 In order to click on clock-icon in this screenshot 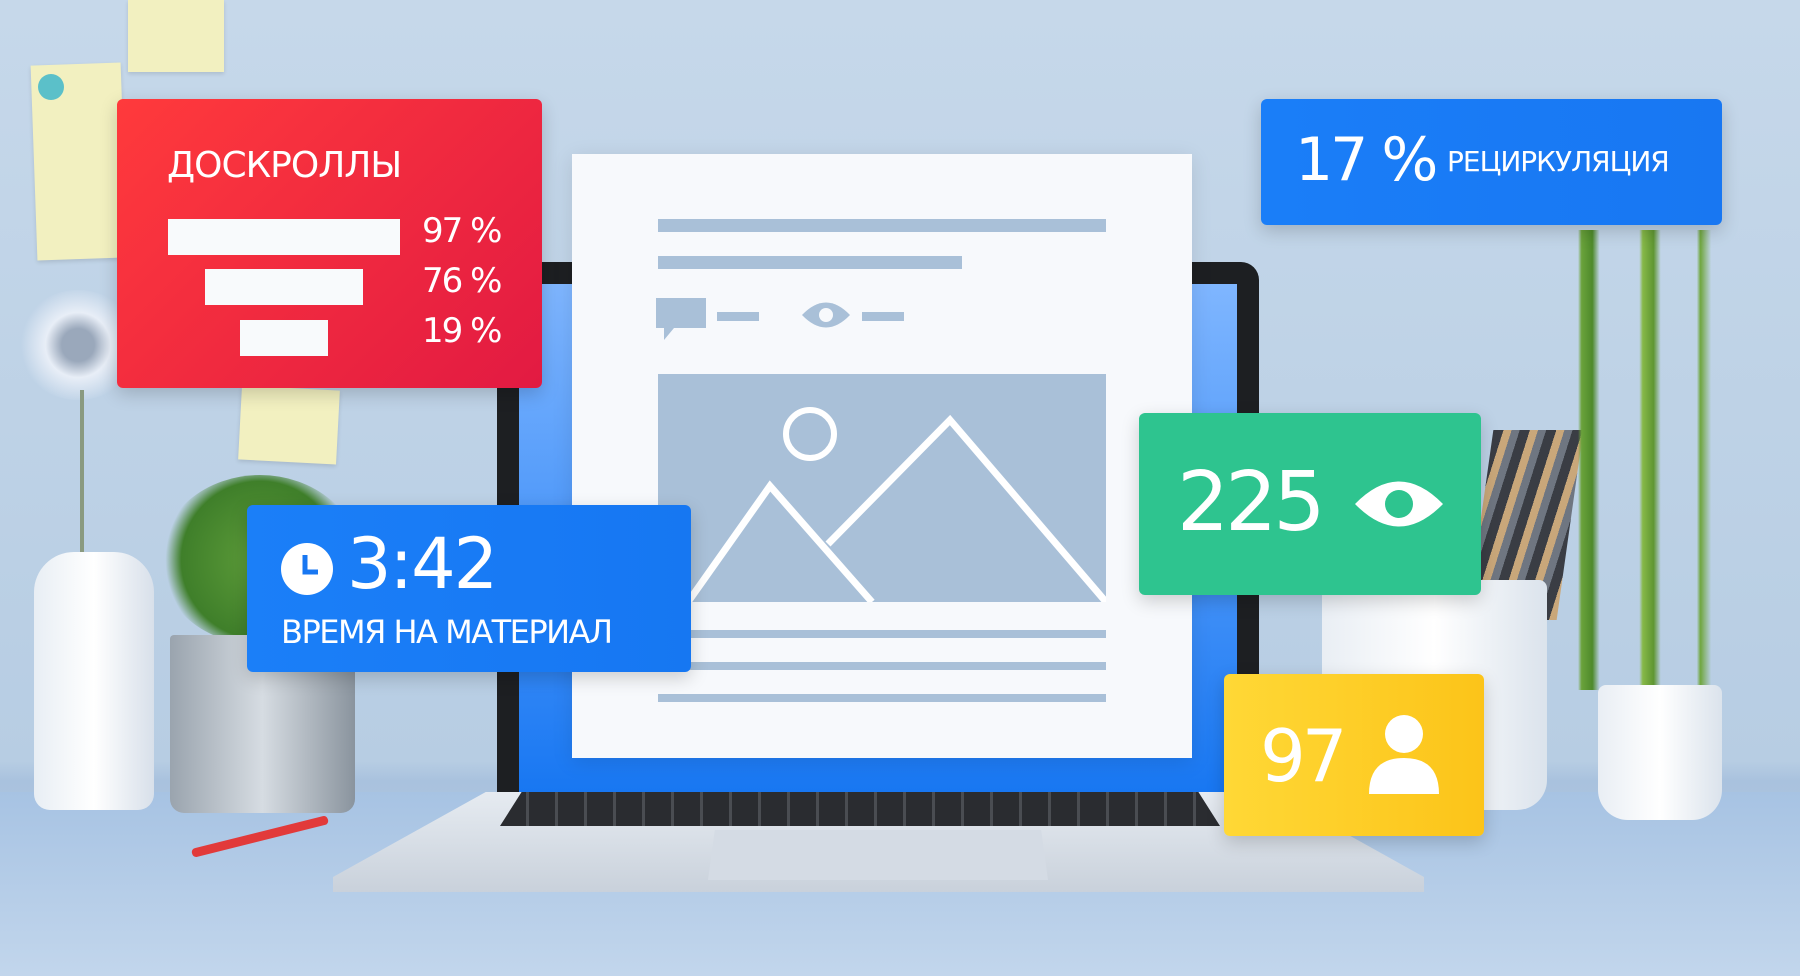, I will do `click(307, 569)`.